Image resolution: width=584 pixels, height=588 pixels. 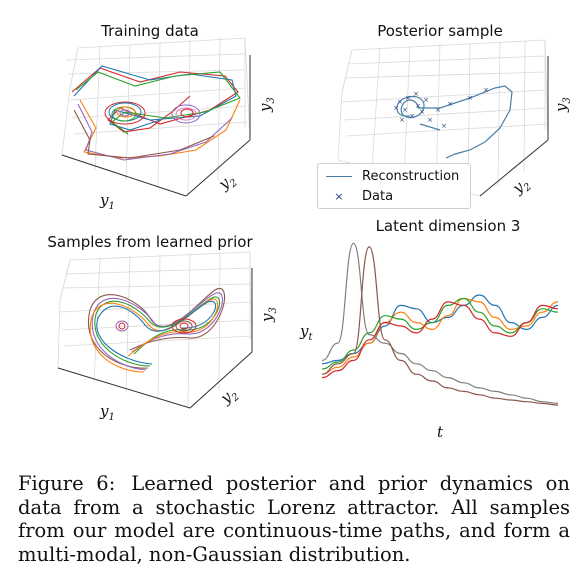 I want to click on legend-line-swatch, so click(x=339, y=176).